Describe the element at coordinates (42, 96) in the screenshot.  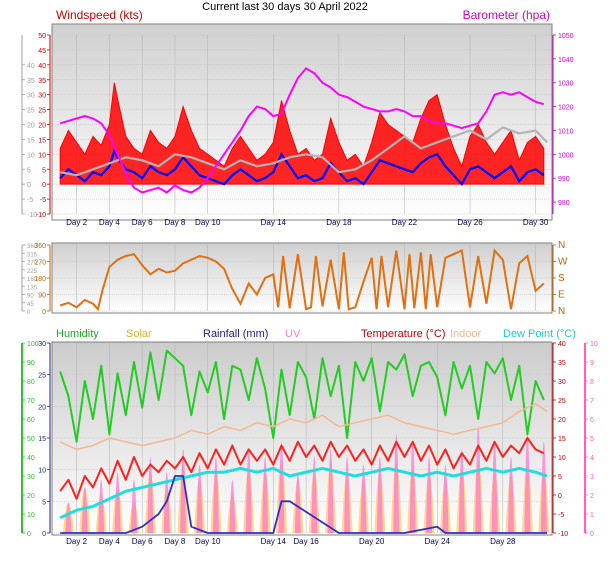
I see `left-axis-tick-label: 30` at that location.